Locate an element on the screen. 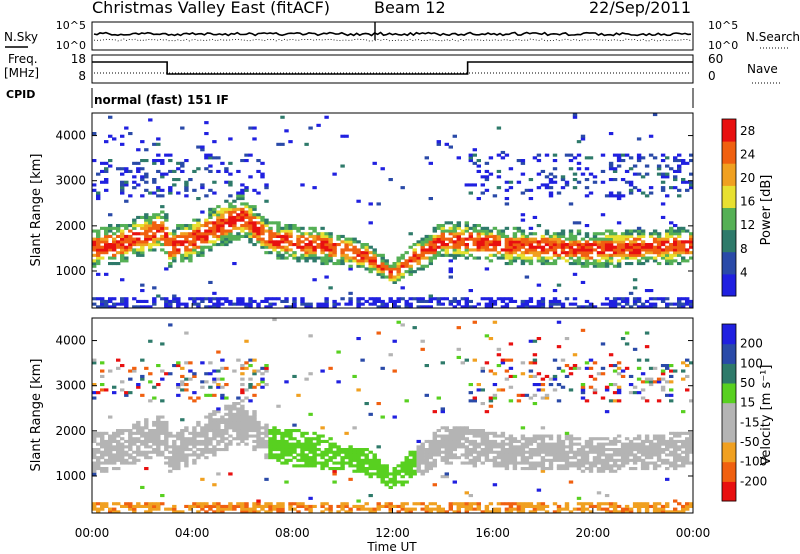 The height and width of the screenshot is (554, 800). noise-sky-trace is located at coordinates (392, 34).